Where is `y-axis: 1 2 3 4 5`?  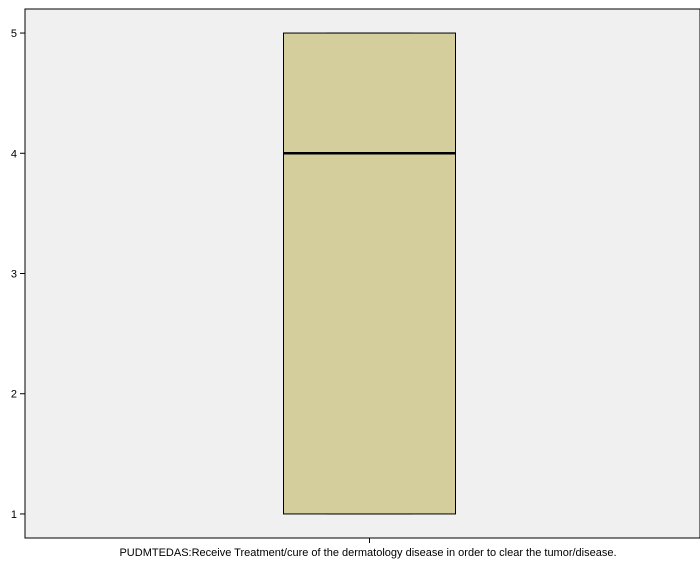
y-axis: 1 2 3 4 5 is located at coordinates (18, 274).